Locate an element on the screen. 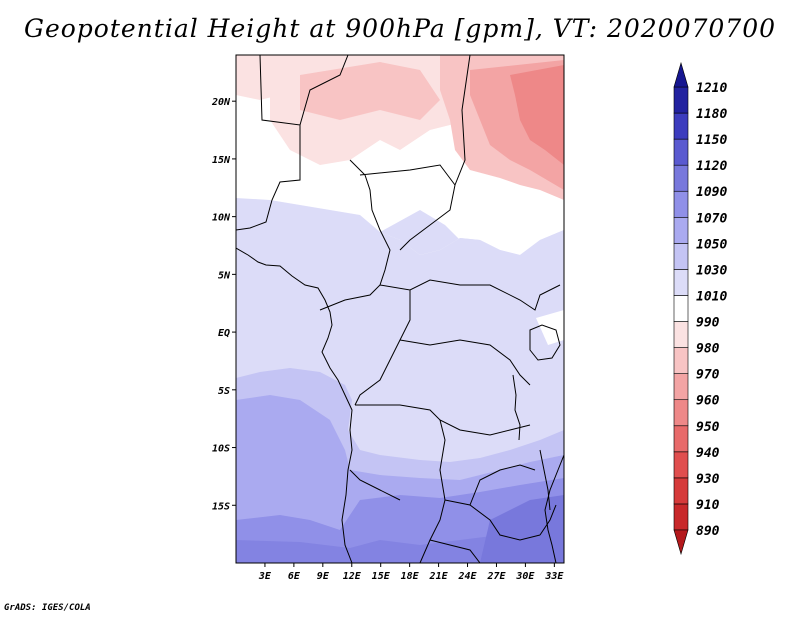  colorbar-label: 990 is located at coordinates (708, 323).